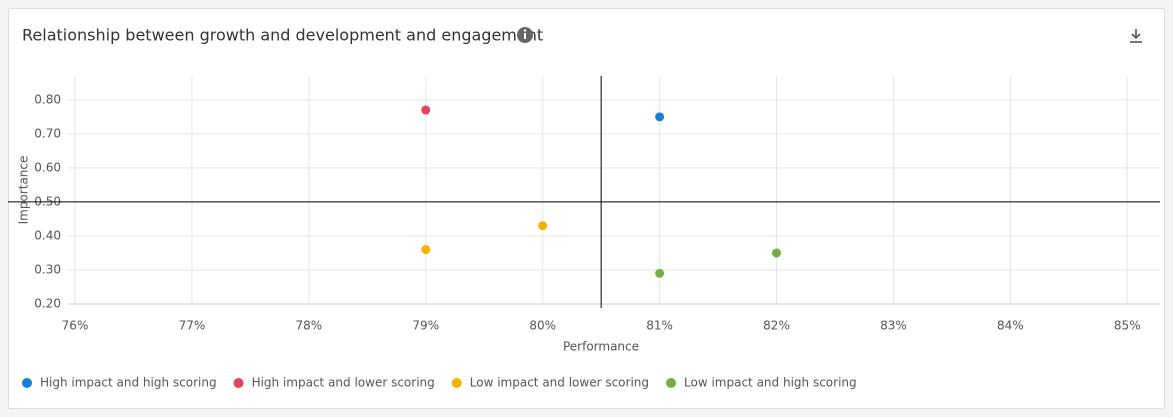 This screenshot has height=417, width=1173. What do you see at coordinates (47, 304) in the screenshot?
I see `y-tick-label: 0.20` at bounding box center [47, 304].